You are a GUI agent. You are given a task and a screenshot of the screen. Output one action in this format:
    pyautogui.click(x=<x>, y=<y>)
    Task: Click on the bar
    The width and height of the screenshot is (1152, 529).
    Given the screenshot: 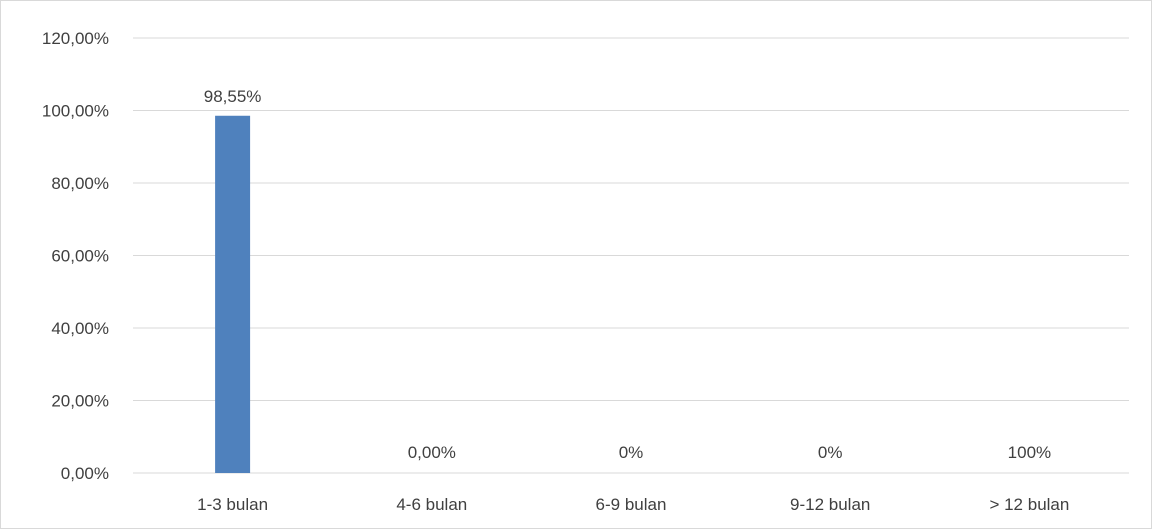 What is the action you would take?
    pyautogui.click(x=233, y=294)
    